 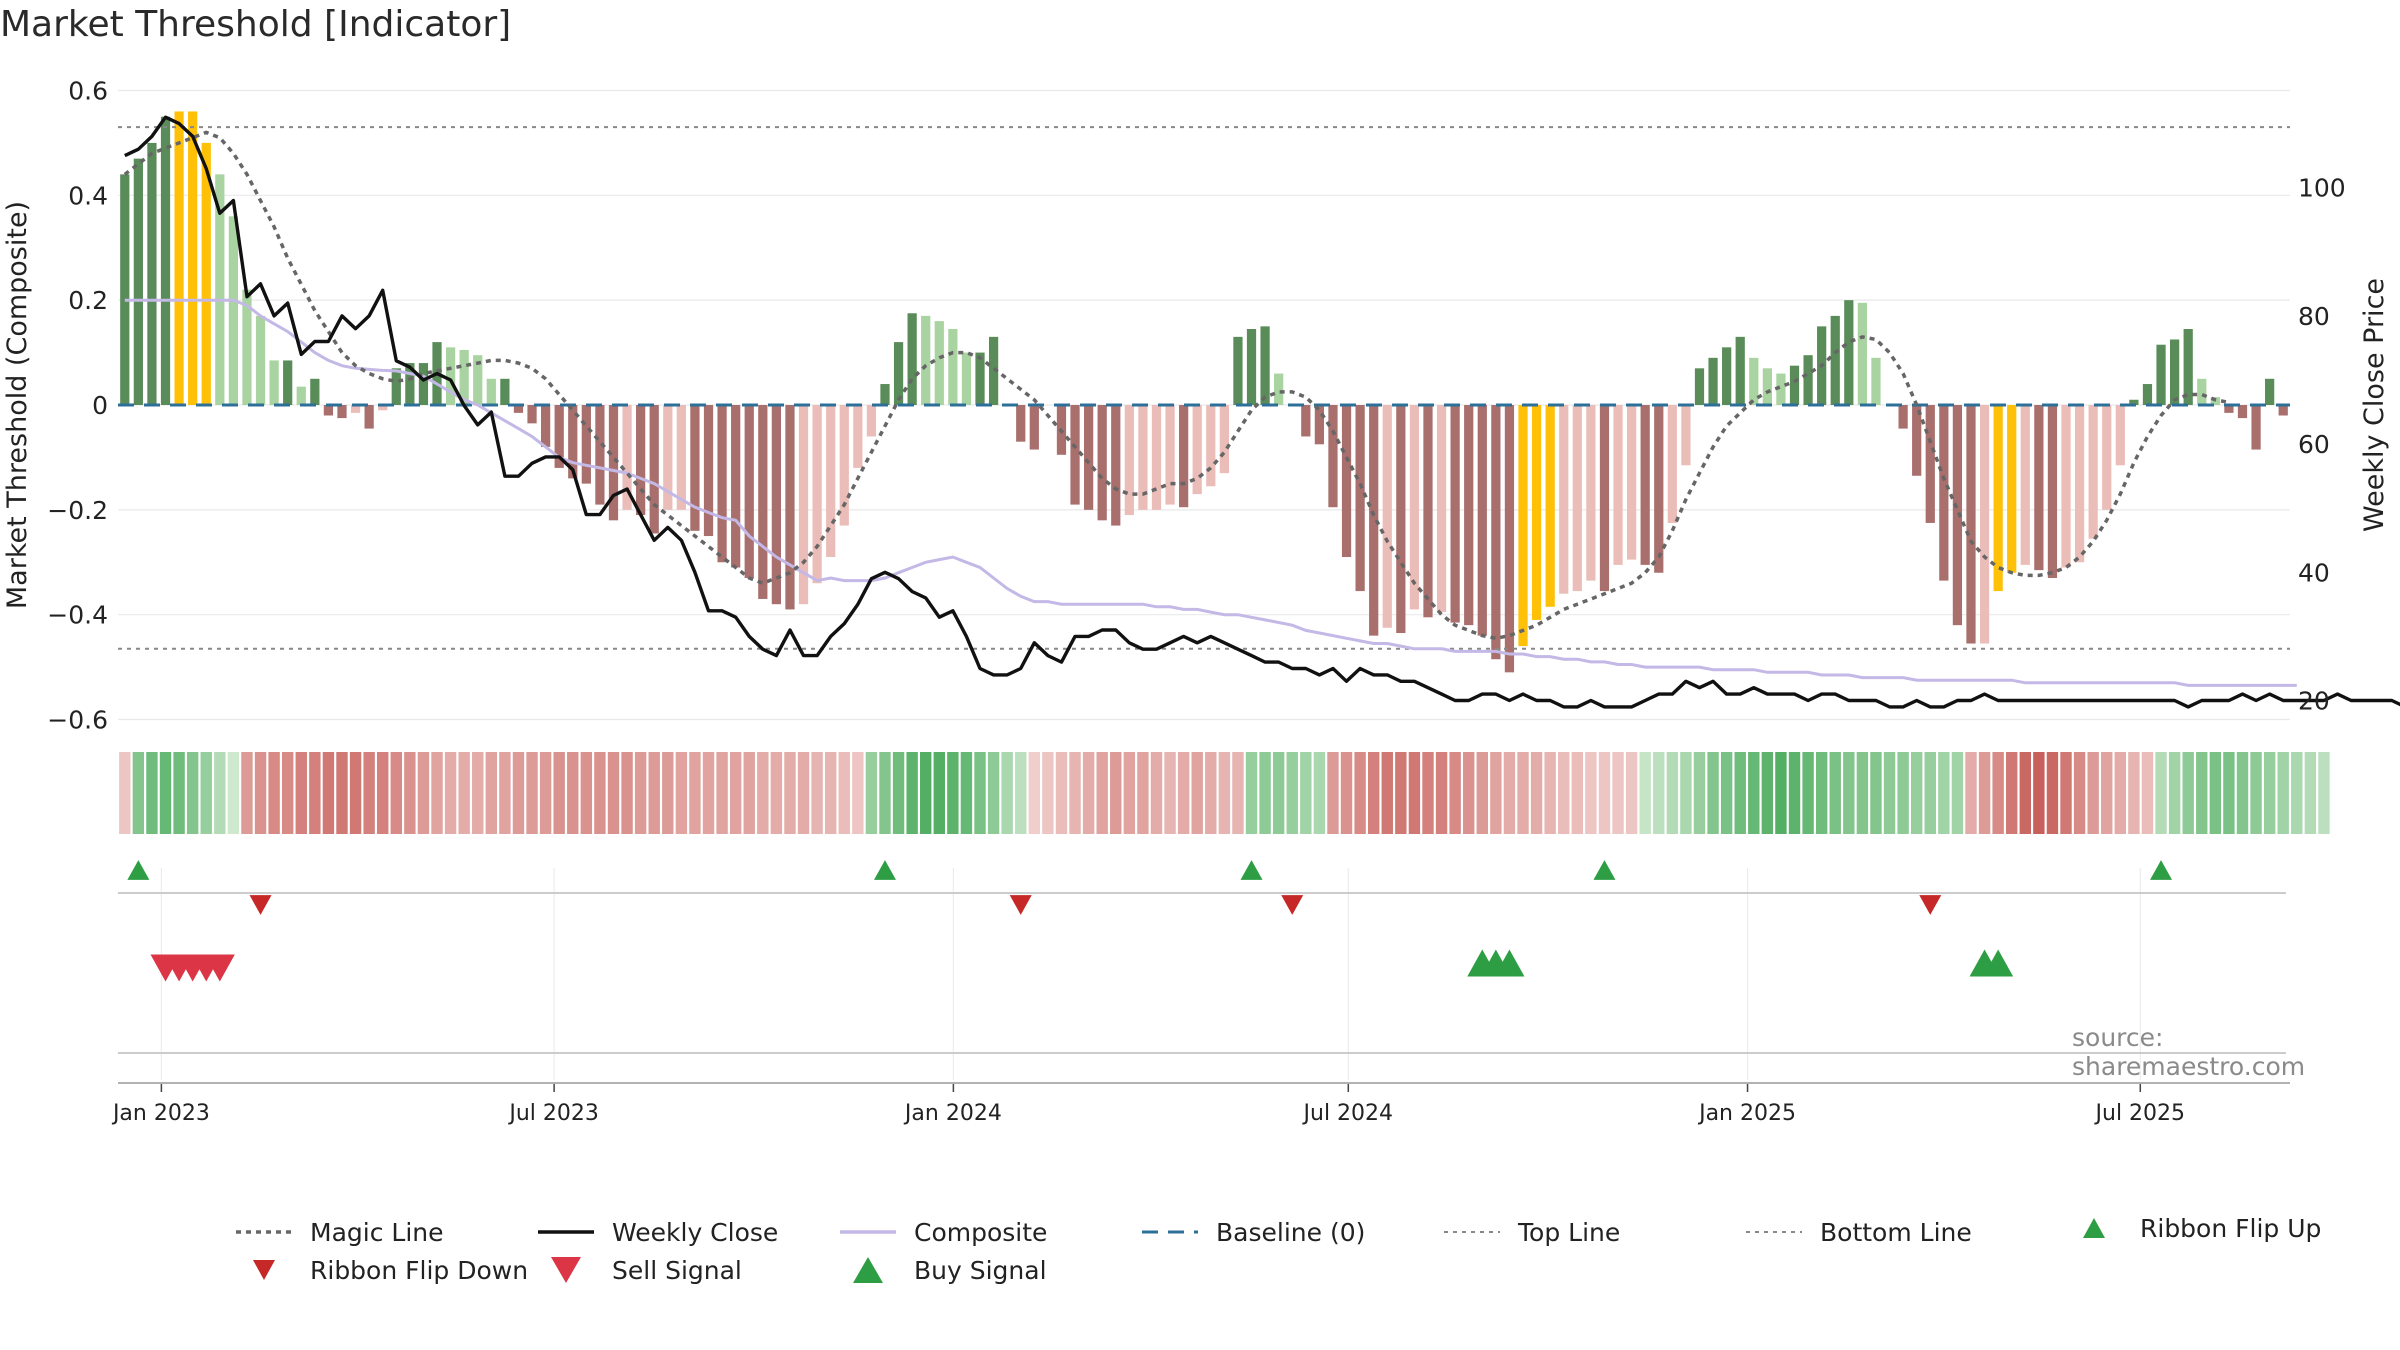 What do you see at coordinates (1292, 905) in the screenshot?
I see `ribbon-flip-down-marker` at bounding box center [1292, 905].